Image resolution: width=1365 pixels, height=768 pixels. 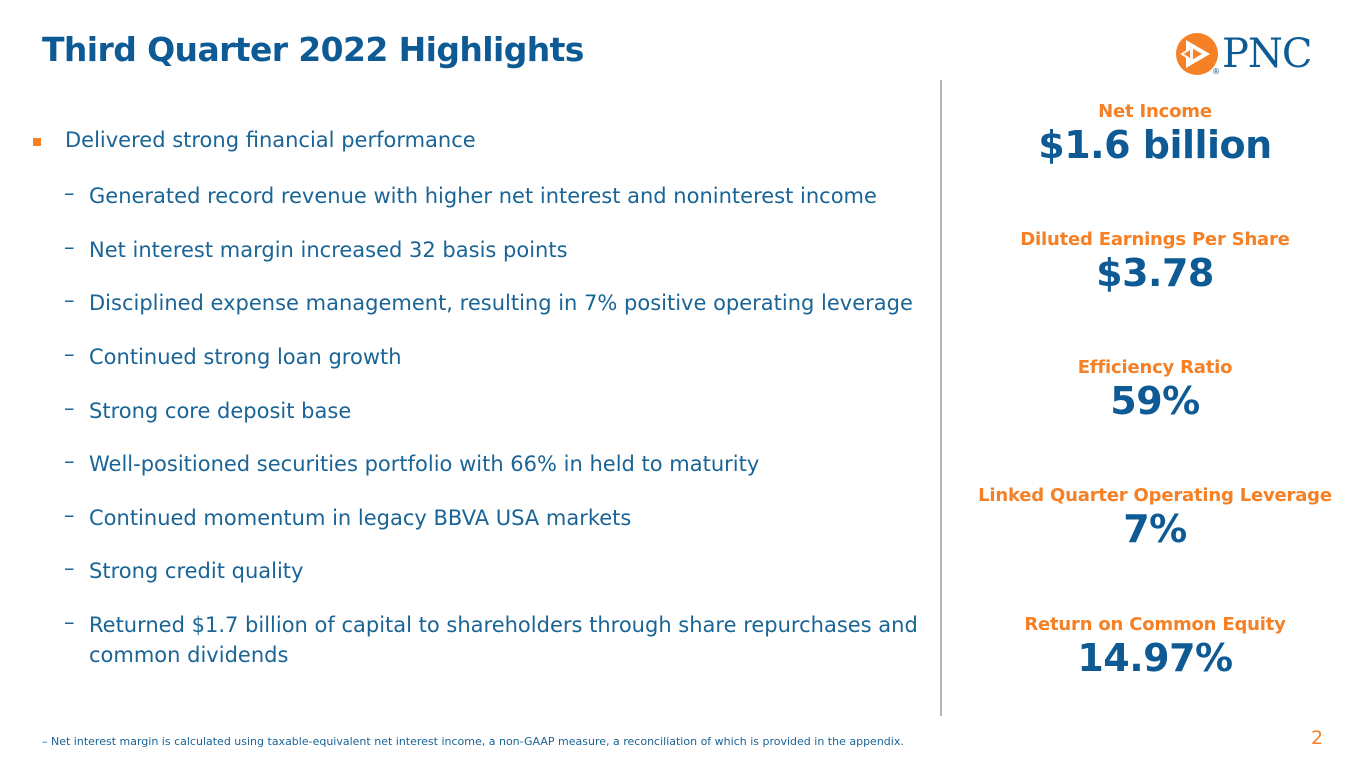 What do you see at coordinates (245, 357) in the screenshot?
I see `sub-bullet-text: Continued strong loan growth` at bounding box center [245, 357].